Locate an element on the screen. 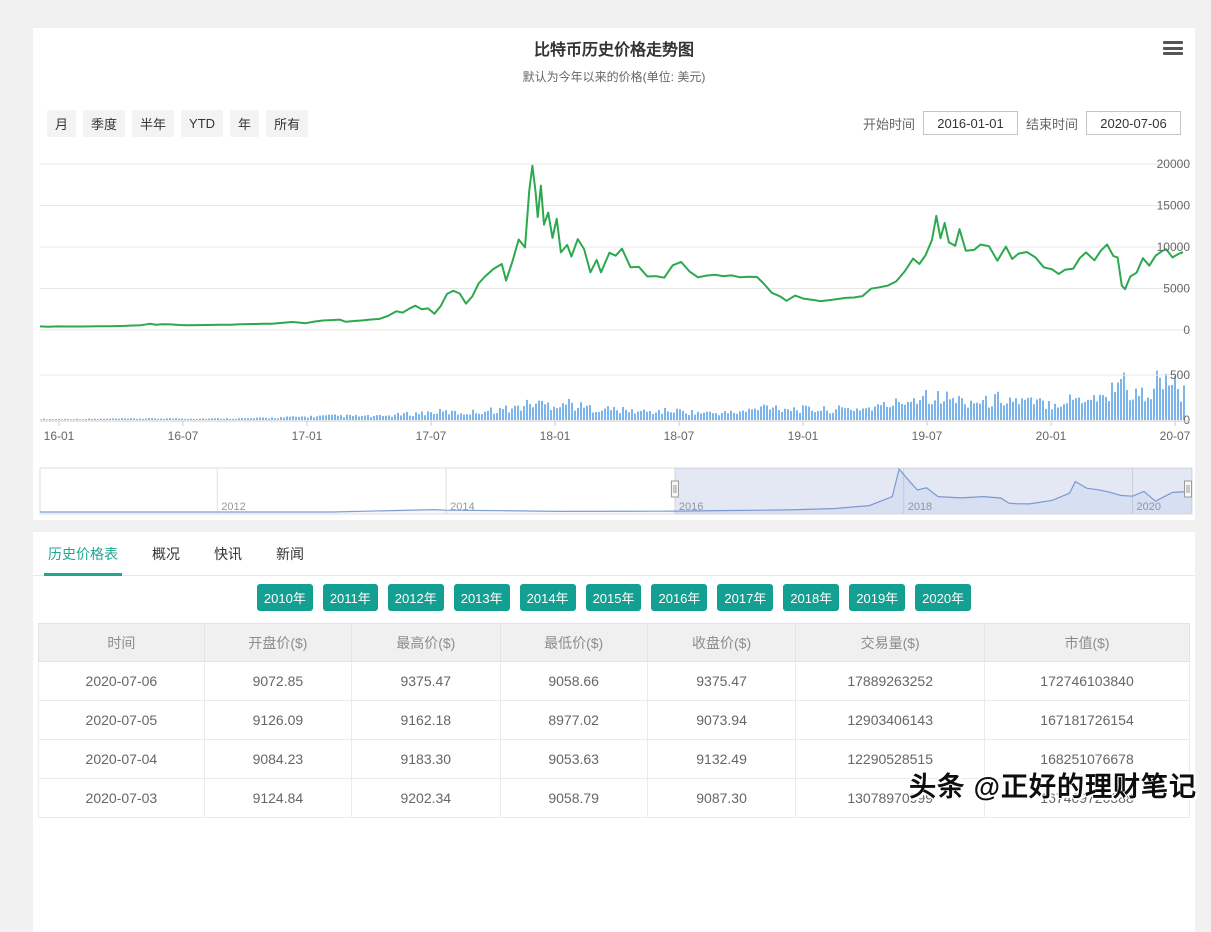 This screenshot has width=1211, height=932. range-button-YTD: YTD is located at coordinates (202, 123).